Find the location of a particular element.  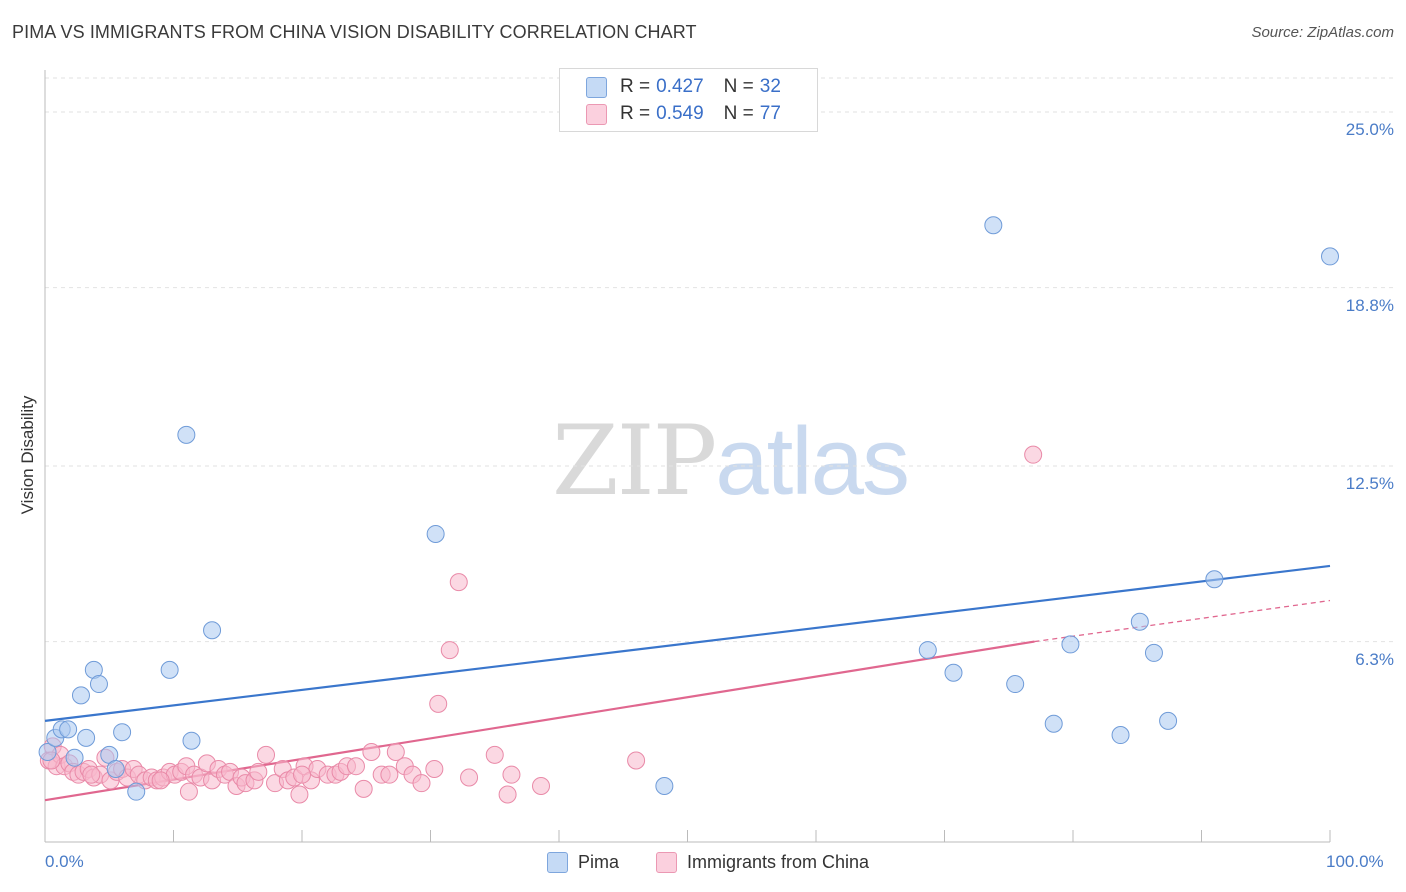

source-label: Source: ZipAtlas.com is located at coordinates (1322, 32).